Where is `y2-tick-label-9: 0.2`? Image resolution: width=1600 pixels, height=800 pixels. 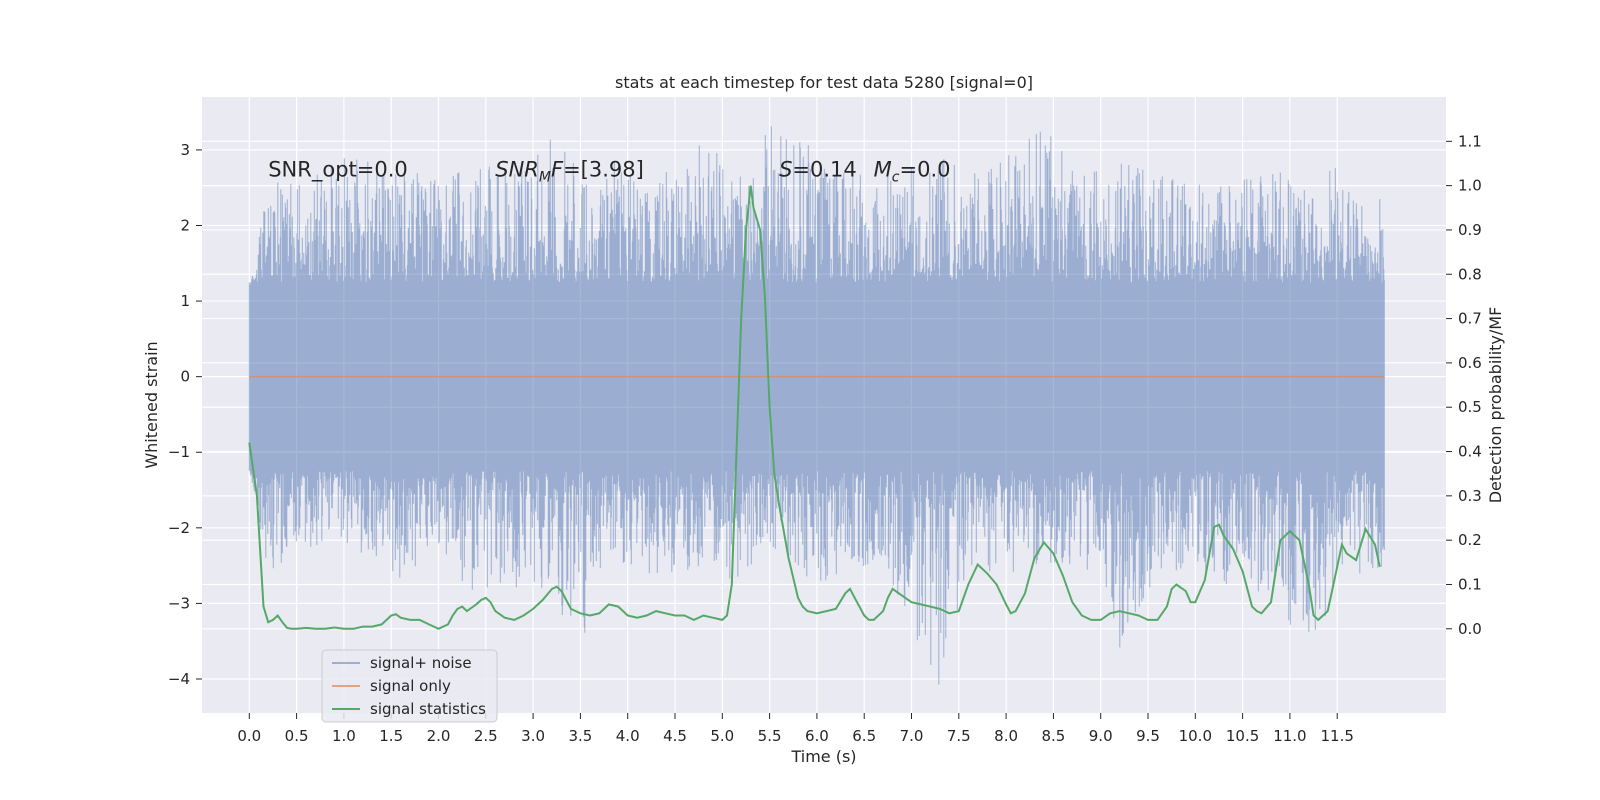
y2-tick-label-9: 0.2 is located at coordinates (1470, 540).